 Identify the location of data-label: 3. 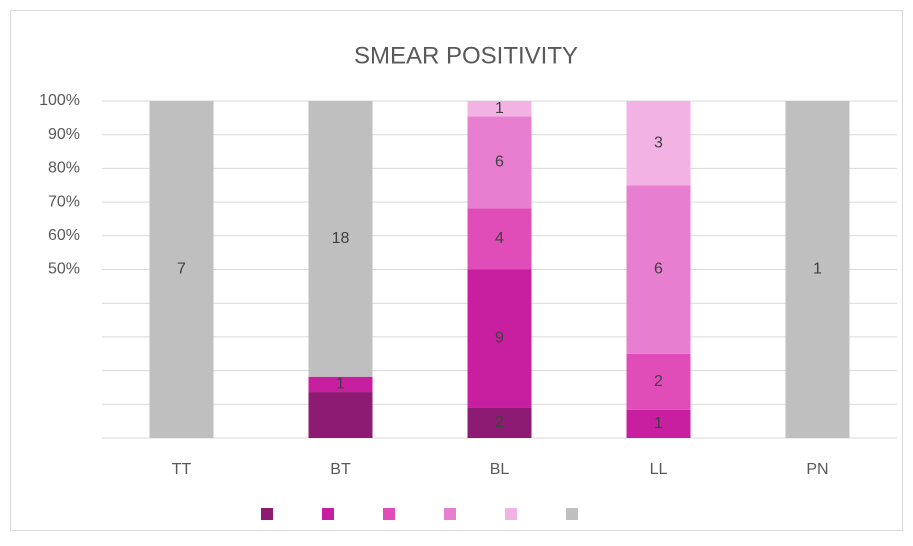
(658, 142).